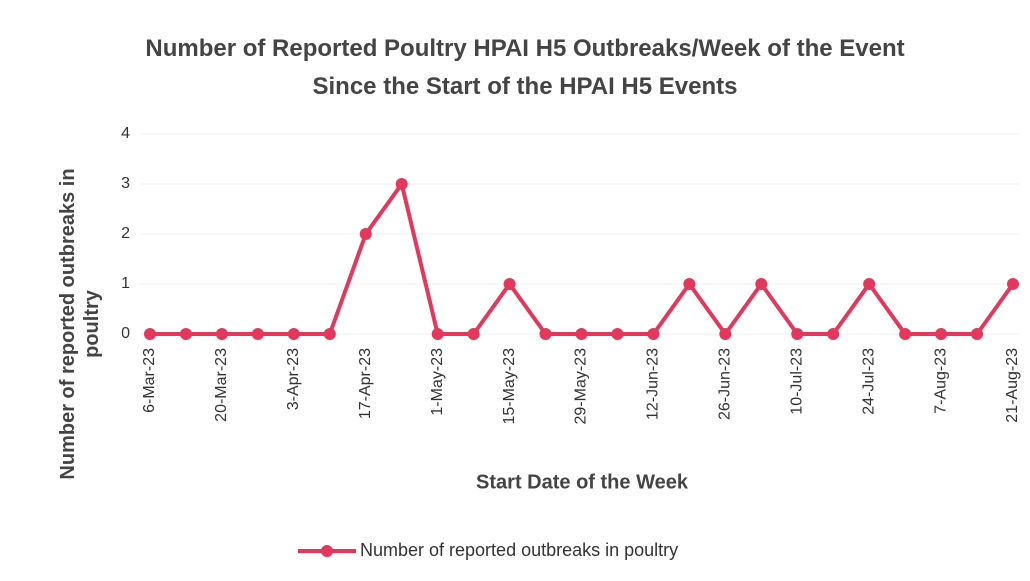  I want to click on x-tick-label: 26-Jun-23, so click(725, 384).